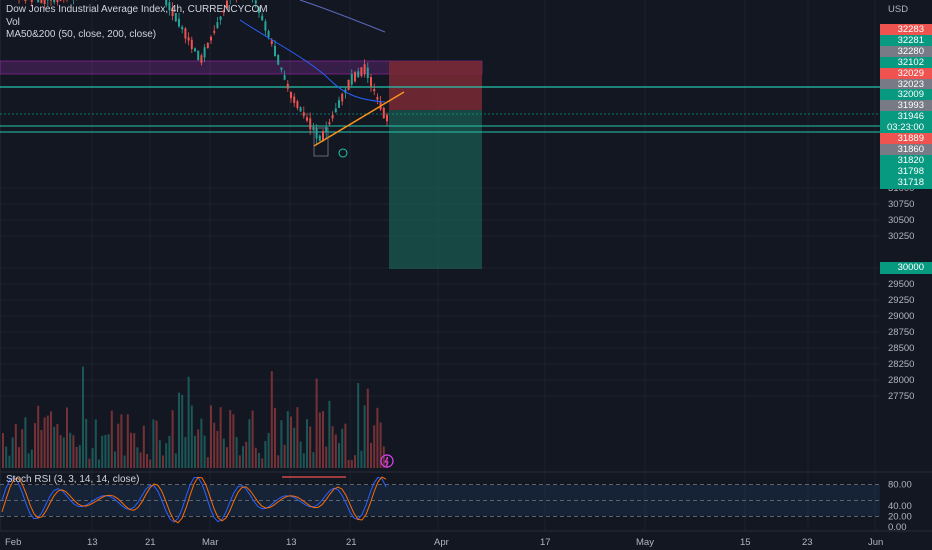  I want to click on price-tag: 30000, so click(906, 268).